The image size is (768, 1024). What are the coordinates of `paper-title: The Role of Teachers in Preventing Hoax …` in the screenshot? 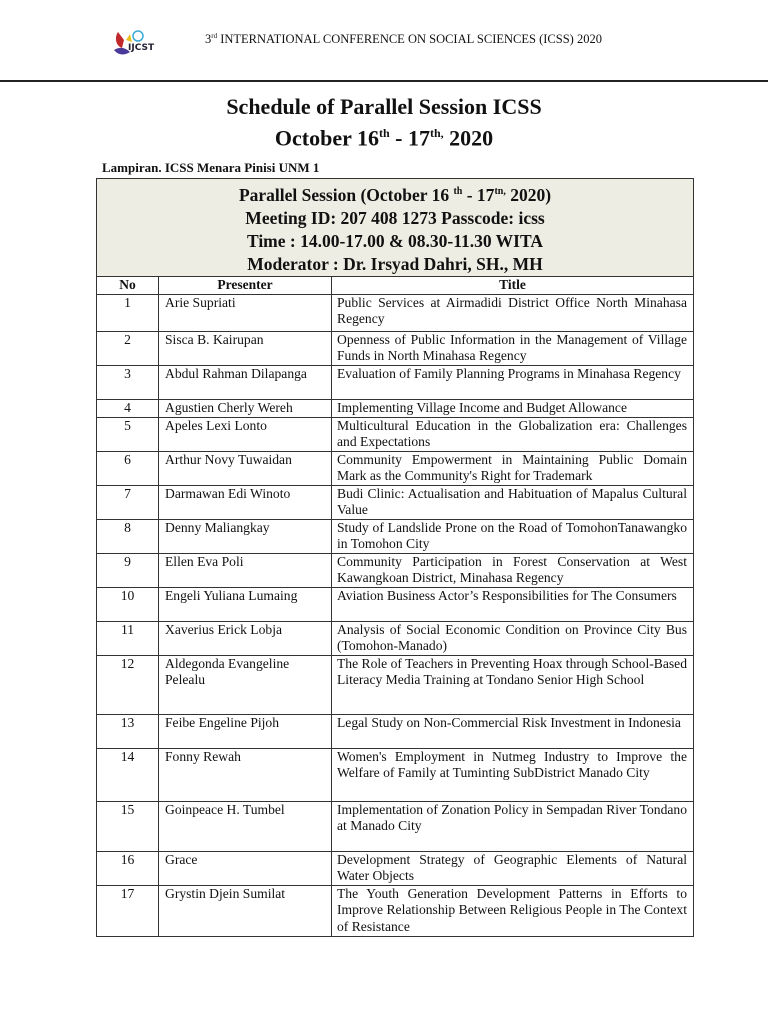 It's located at (512, 684).